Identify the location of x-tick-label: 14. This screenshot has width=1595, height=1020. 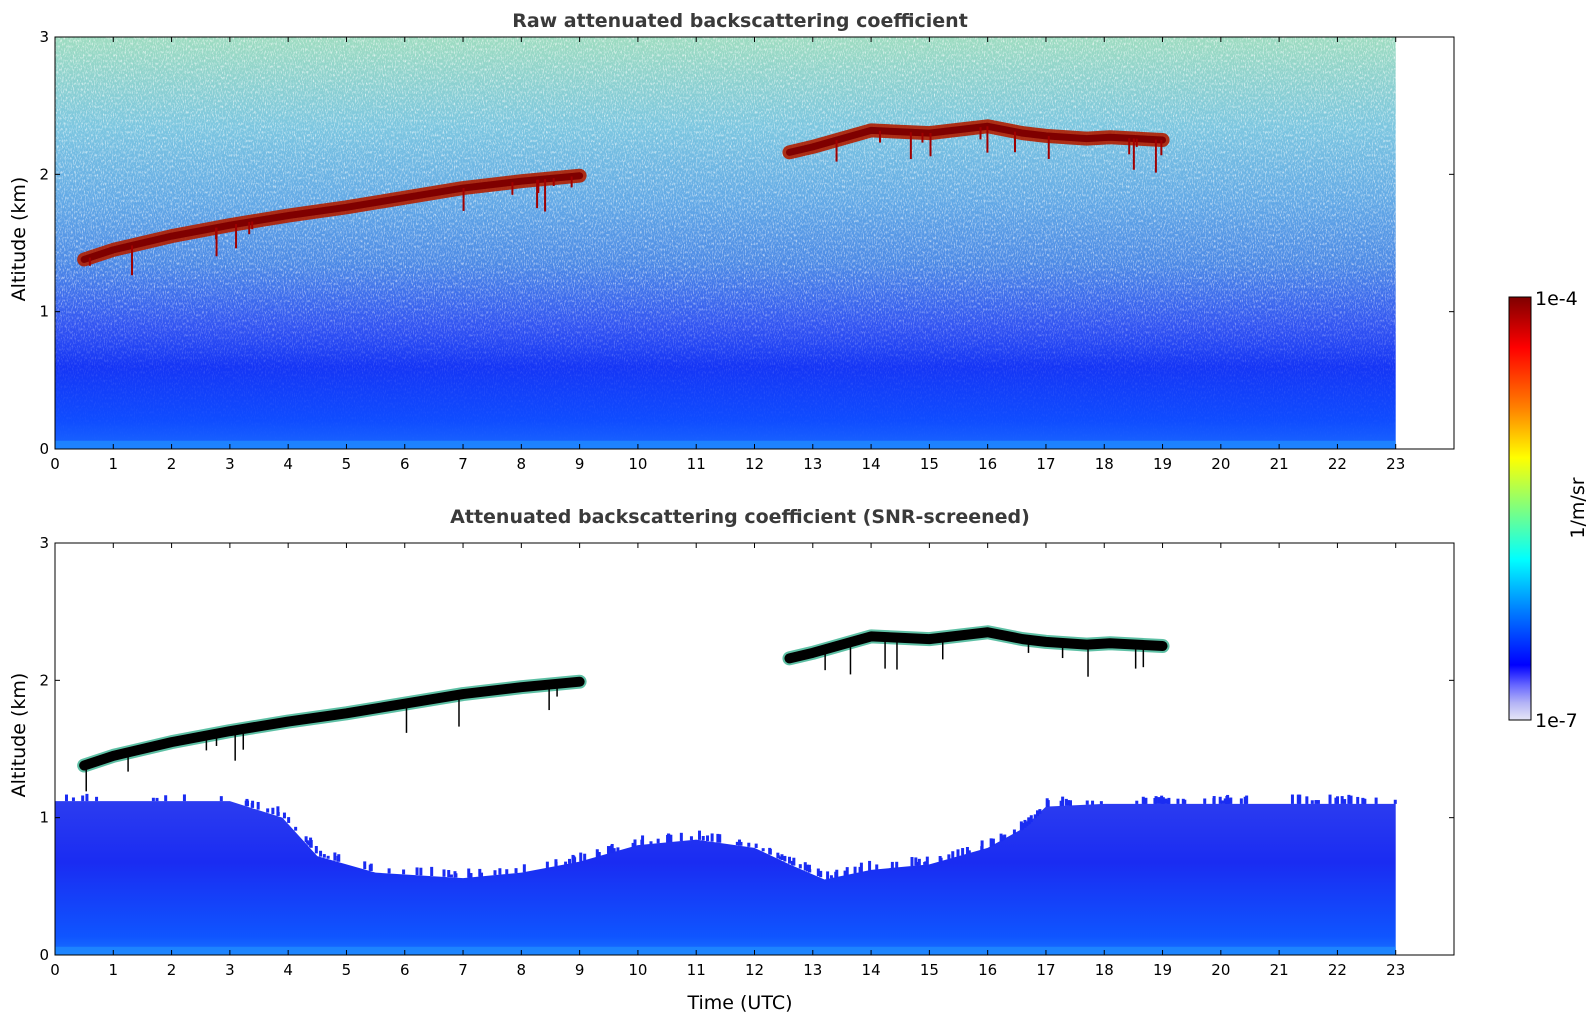
(871, 970).